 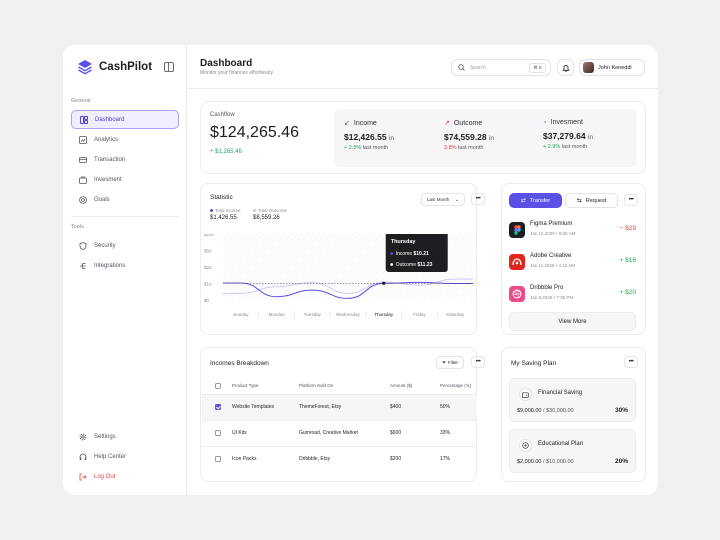 What do you see at coordinates (438, 199) in the screenshot?
I see `period-value: Last Month` at bounding box center [438, 199].